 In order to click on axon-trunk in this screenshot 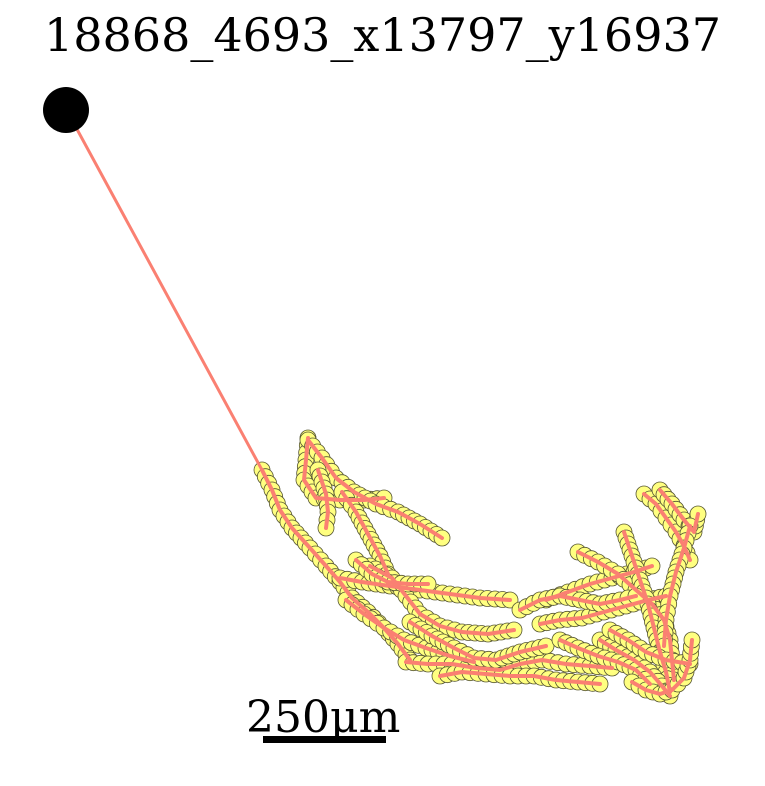, I will do `click(164, 289)`.